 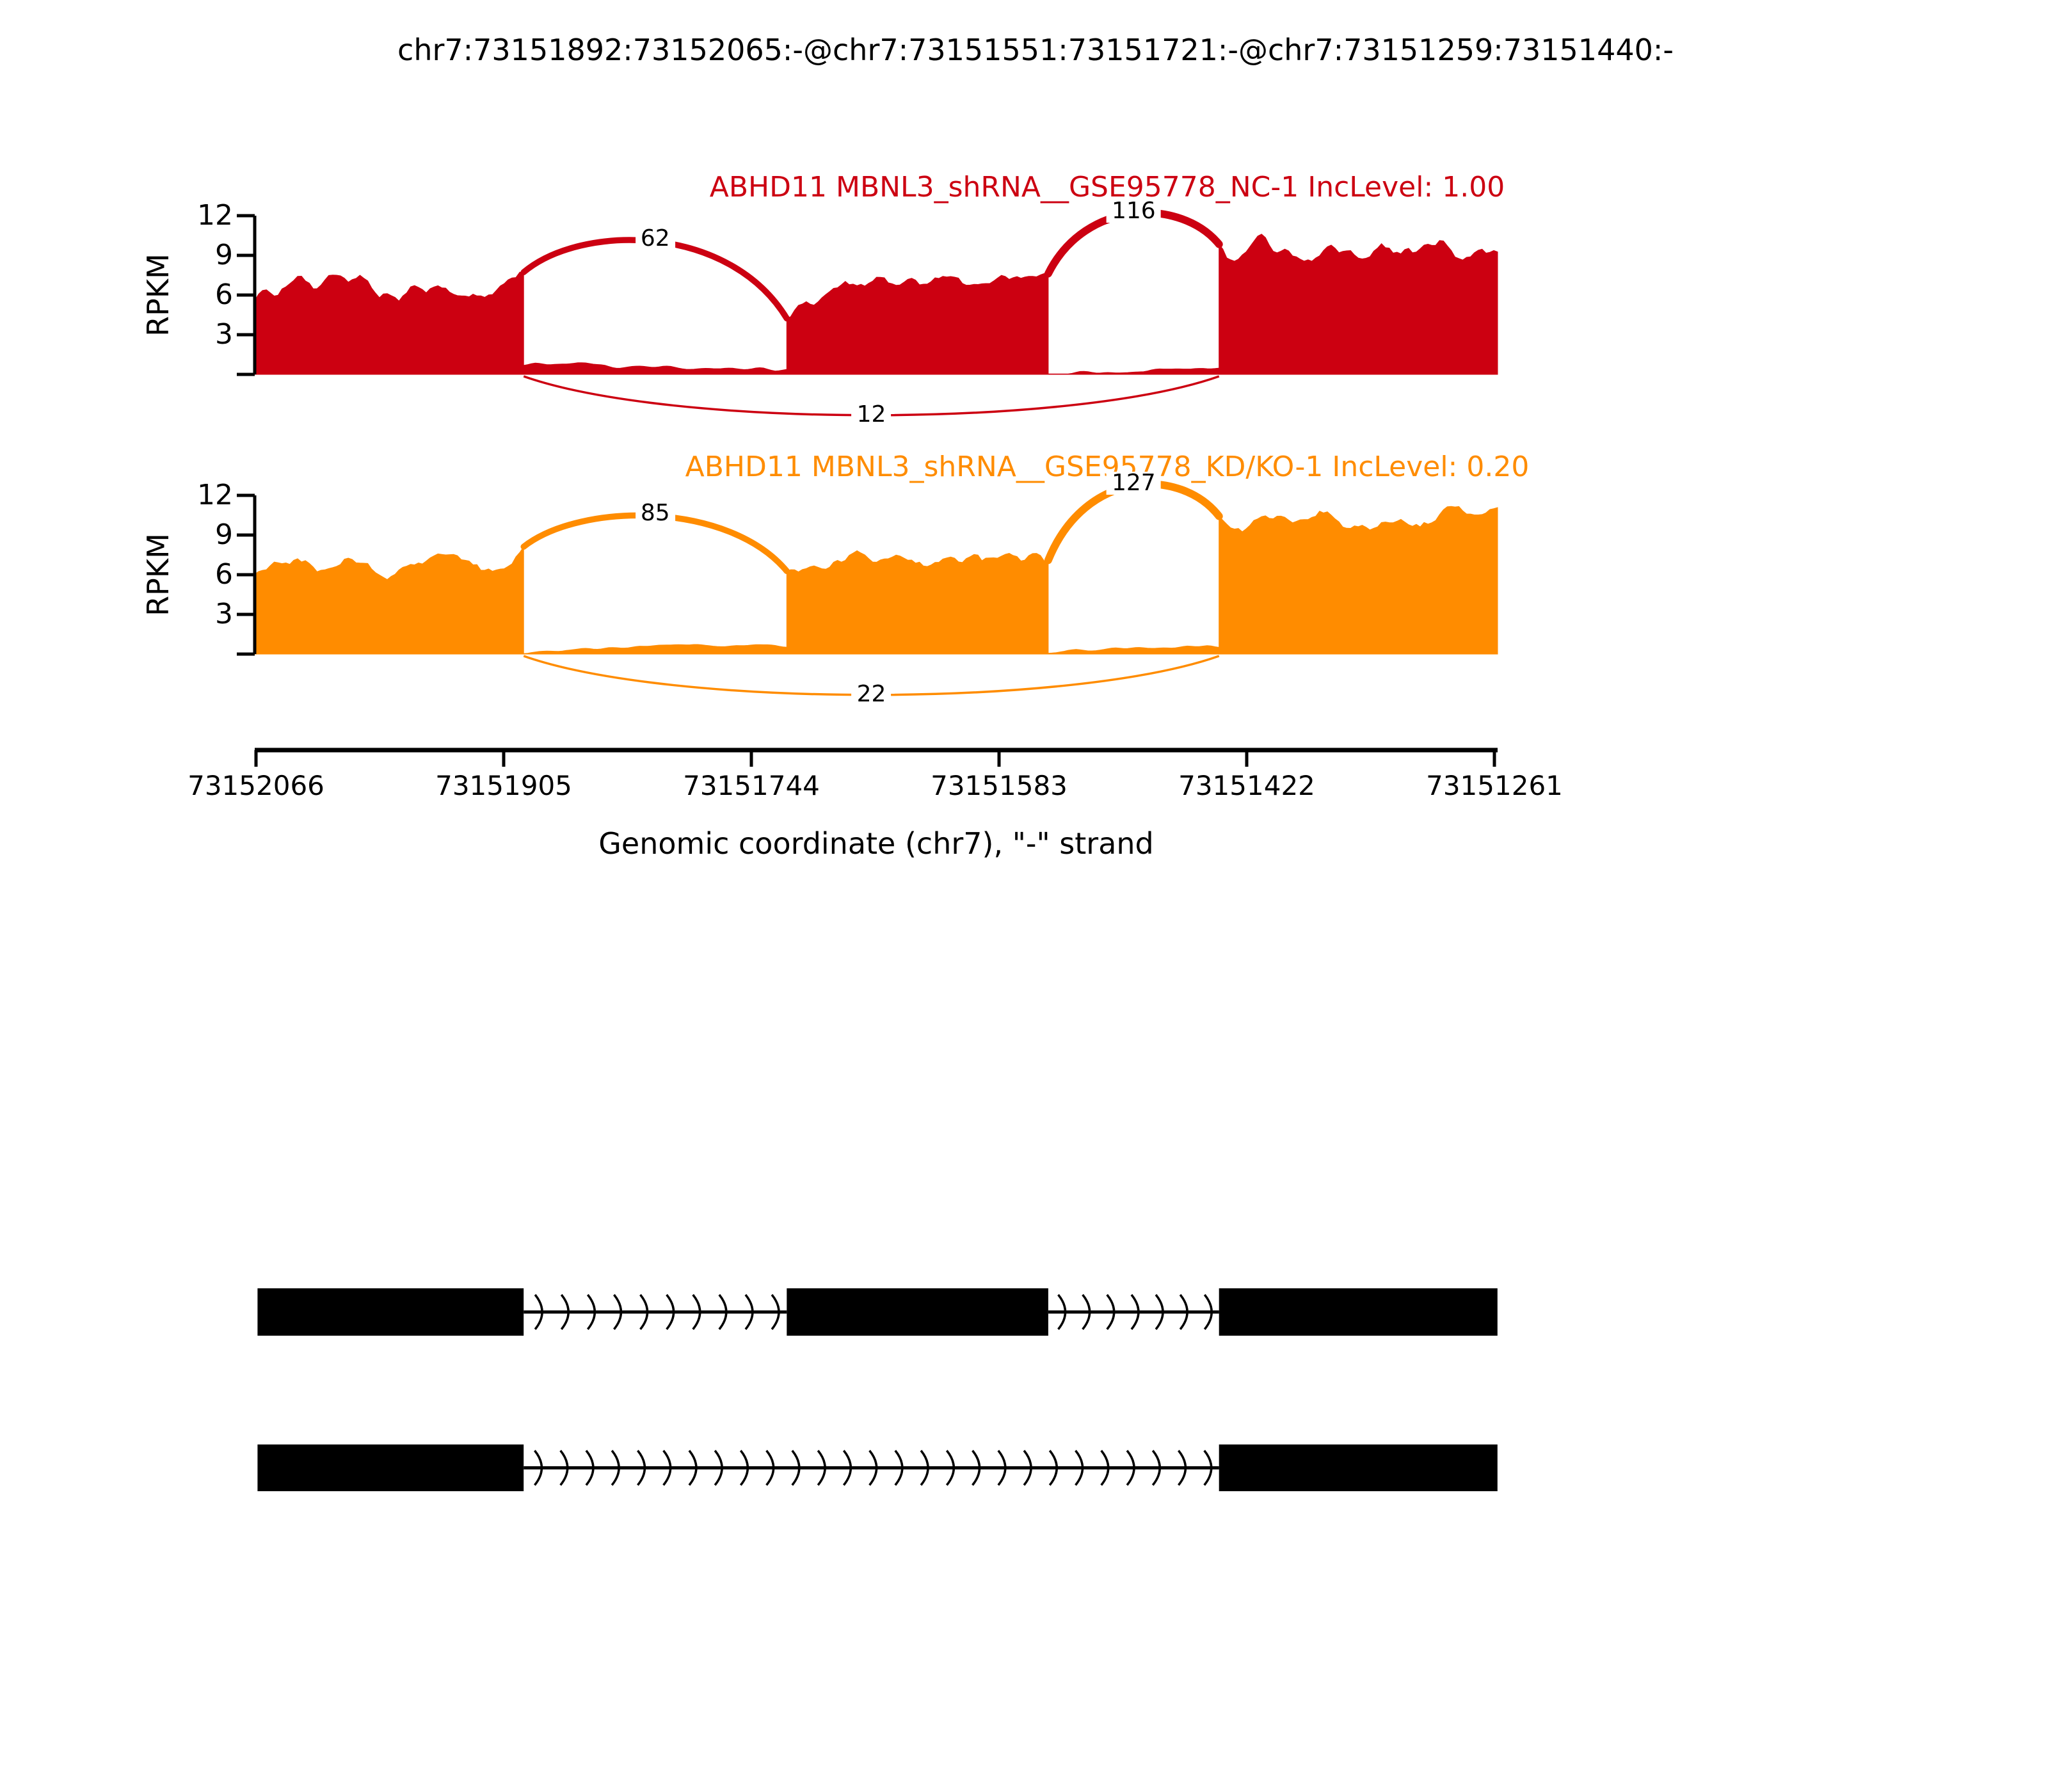 I want to click on rpkm-axis-label-track-2: RPKM, so click(x=158, y=574).